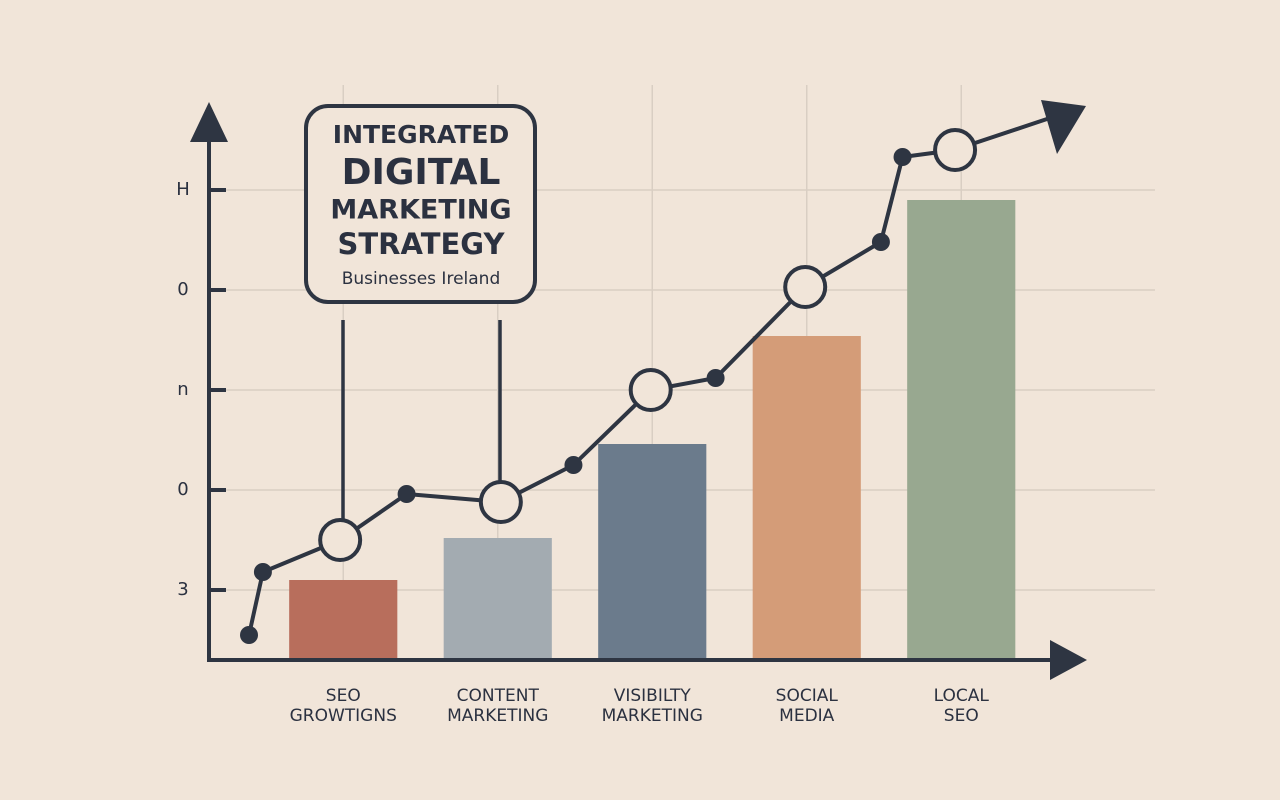 This screenshot has height=800, width=1280. I want to click on title-line: STRATEGY, so click(422, 244).